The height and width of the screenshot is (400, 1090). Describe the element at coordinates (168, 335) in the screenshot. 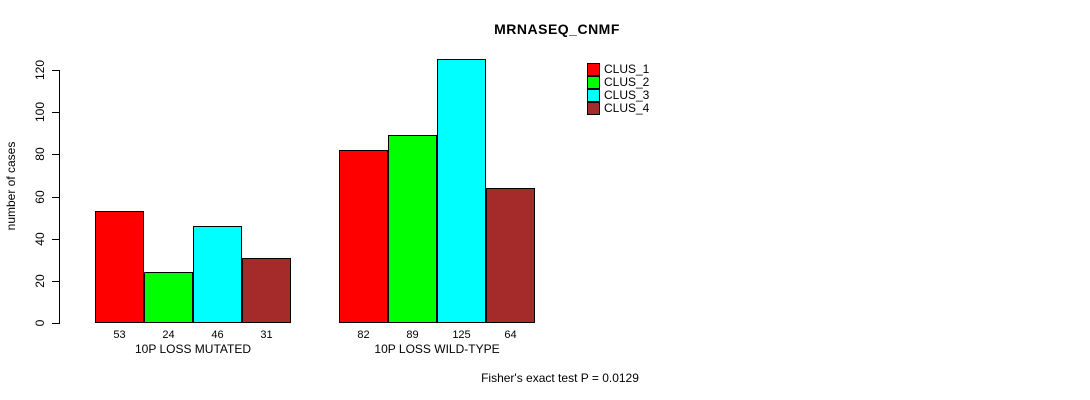

I see `bar-value-label: 24` at that location.